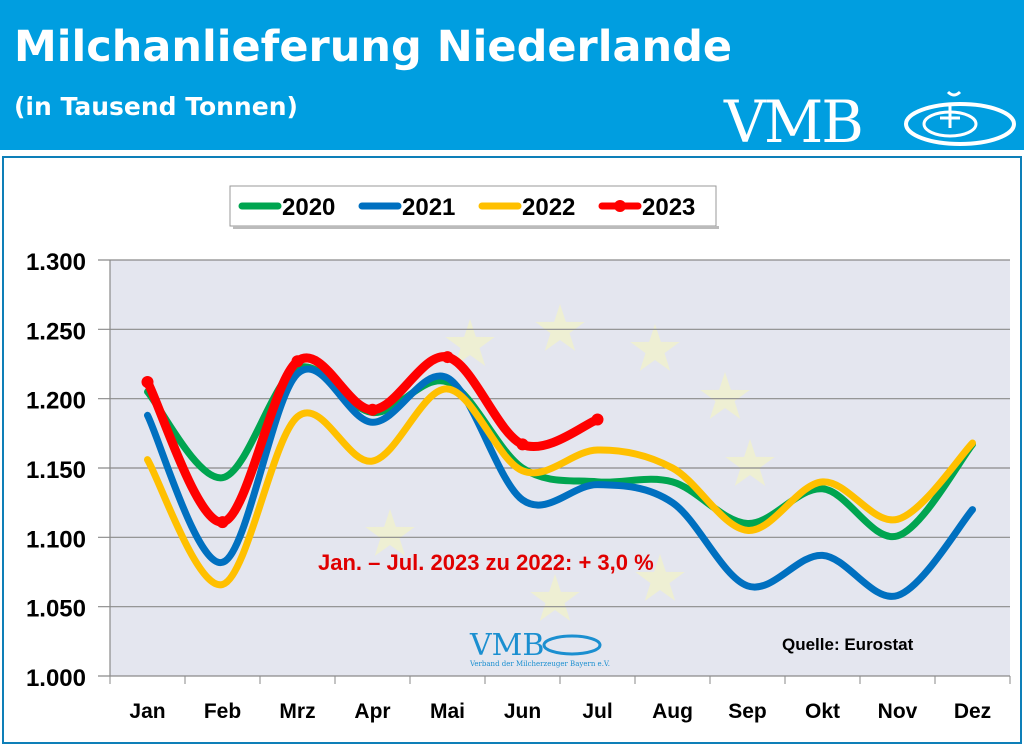 The height and width of the screenshot is (744, 1024). I want to click on x-tick-label: Jul, so click(597, 711).